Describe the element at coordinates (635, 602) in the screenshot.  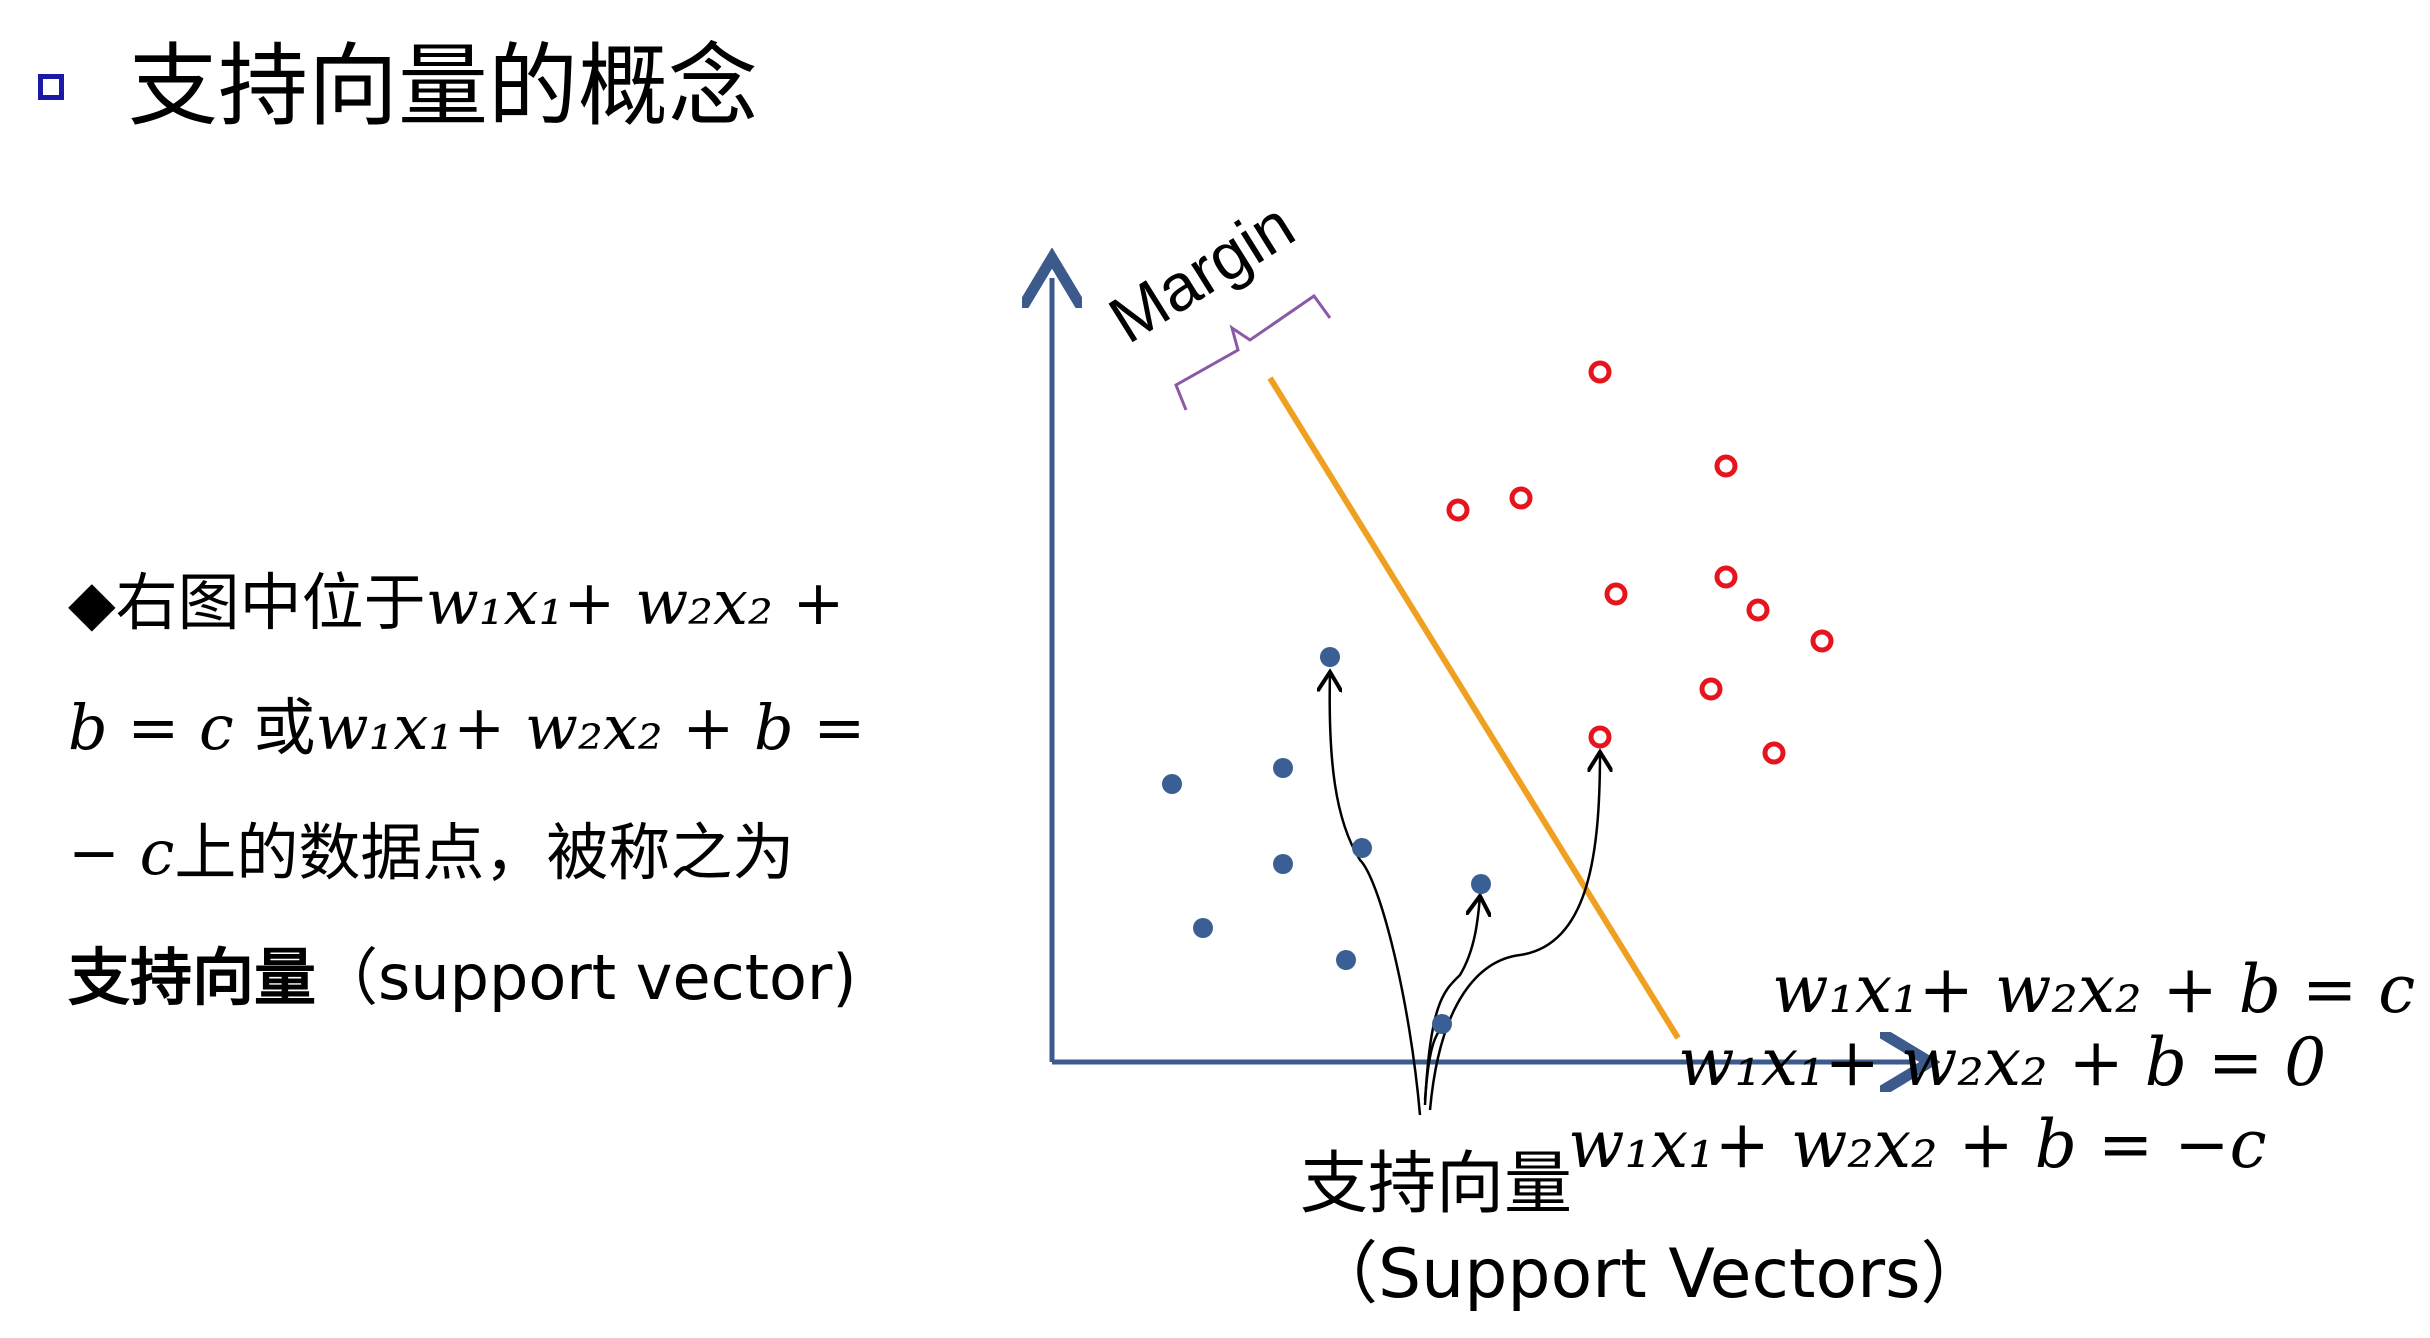
I see `equation-fragment-a: w₁x₁+ w₂x₂ +` at that location.